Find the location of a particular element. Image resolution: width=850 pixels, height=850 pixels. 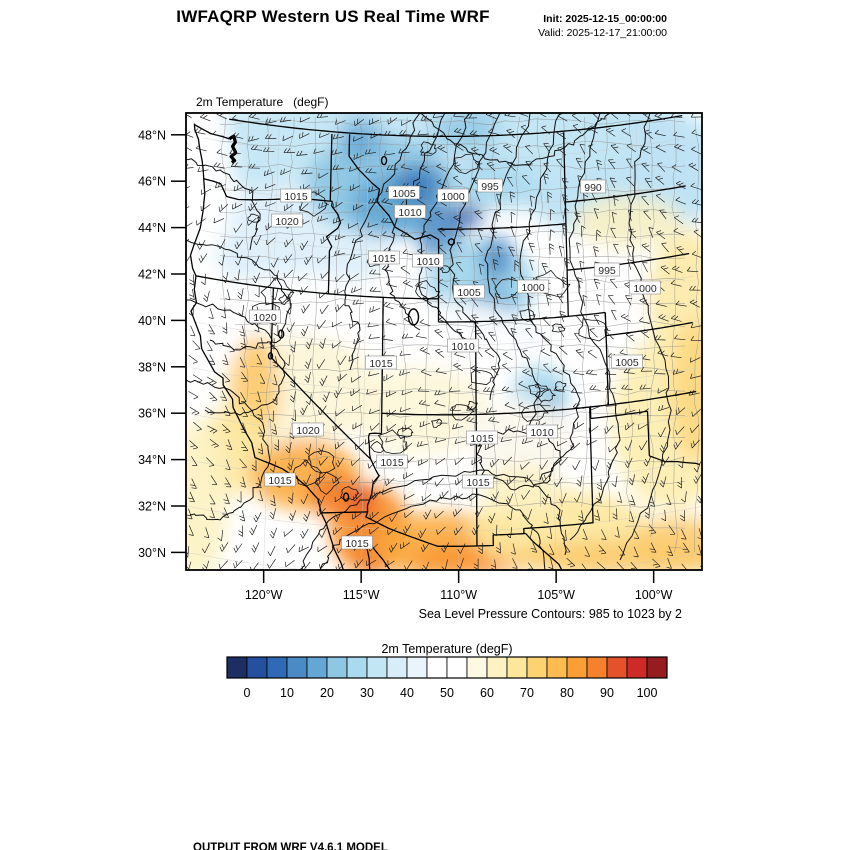

lat-tick-label: 40°N is located at coordinates (152, 321).